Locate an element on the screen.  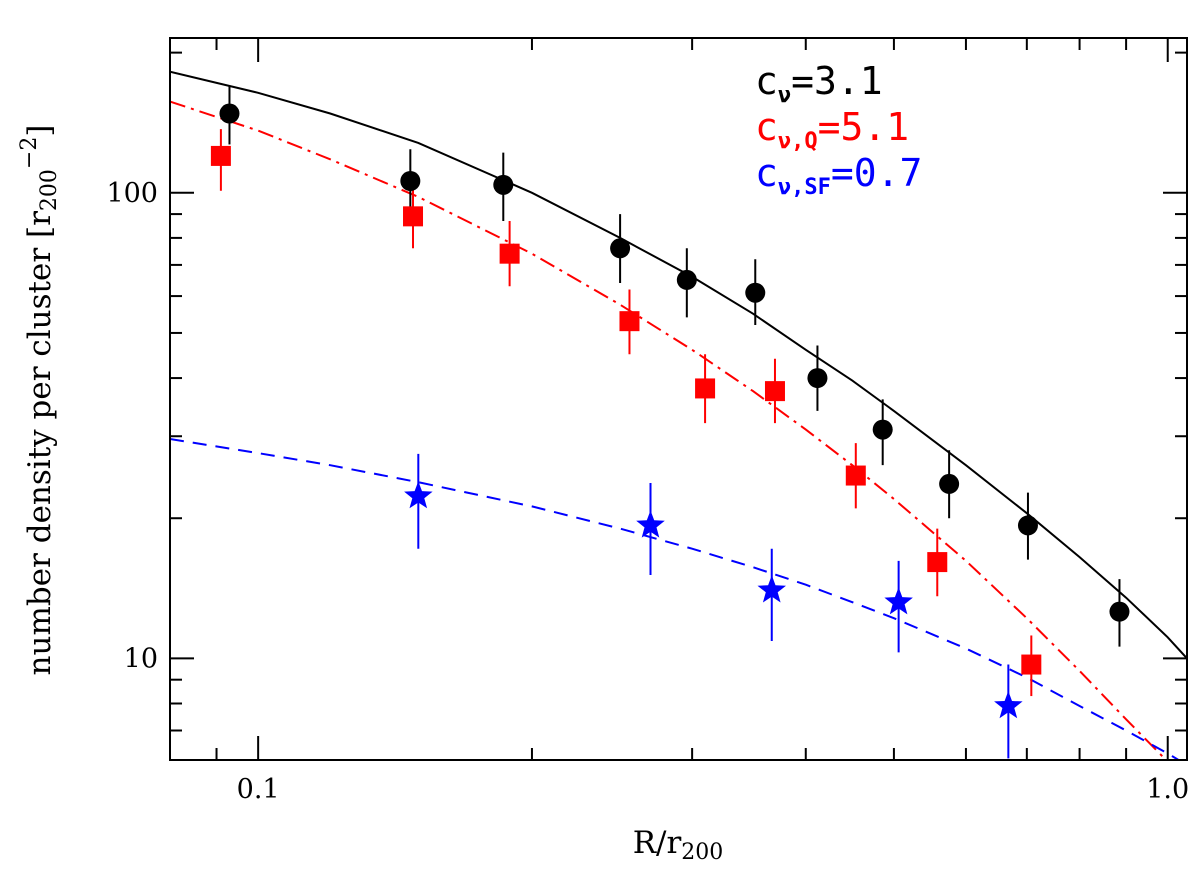
x-tick-label: 1.0 is located at coordinates (1167, 789).